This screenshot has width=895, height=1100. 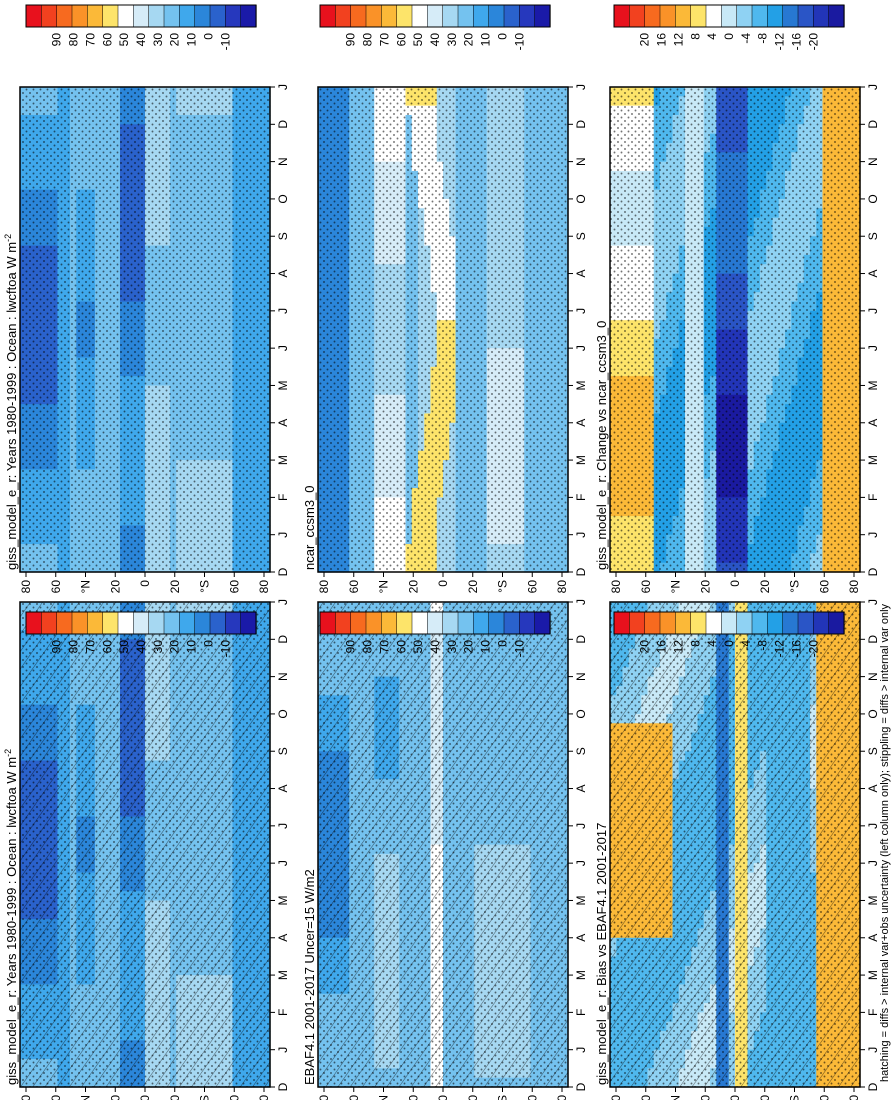 What do you see at coordinates (208, 643) in the screenshot?
I see `colorbar-label: 0` at bounding box center [208, 643].